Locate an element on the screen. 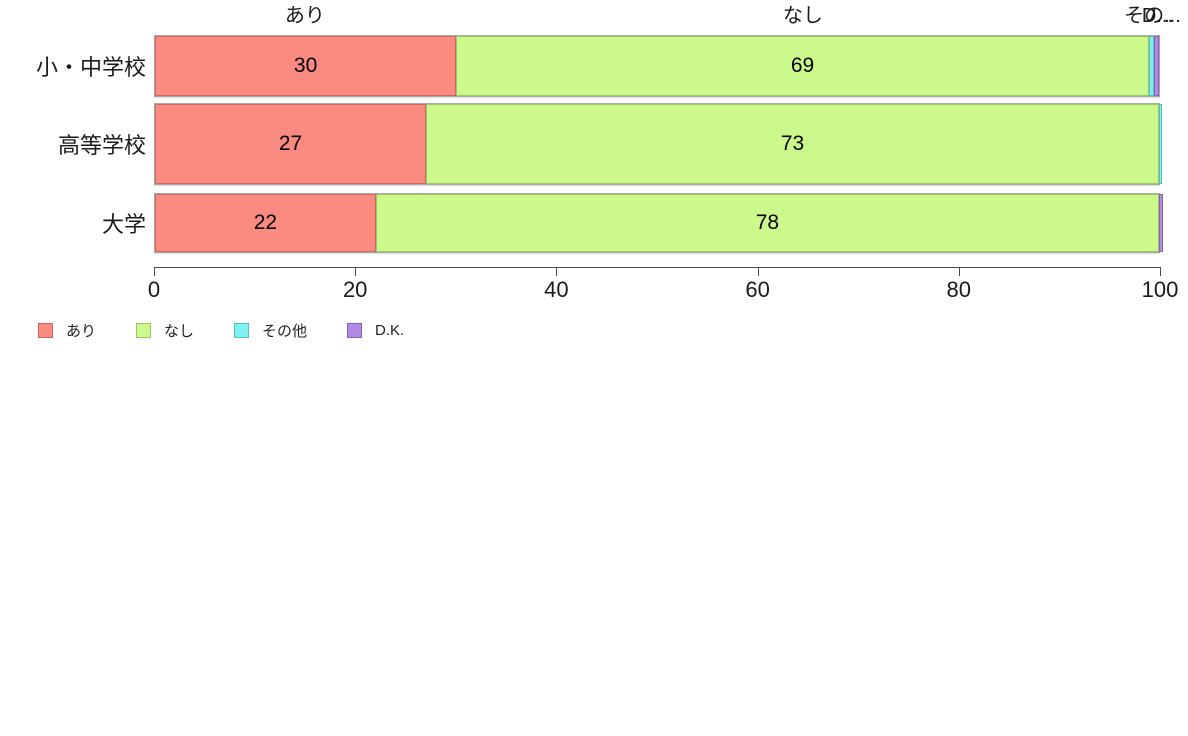  x-axis-line is located at coordinates (657, 267).